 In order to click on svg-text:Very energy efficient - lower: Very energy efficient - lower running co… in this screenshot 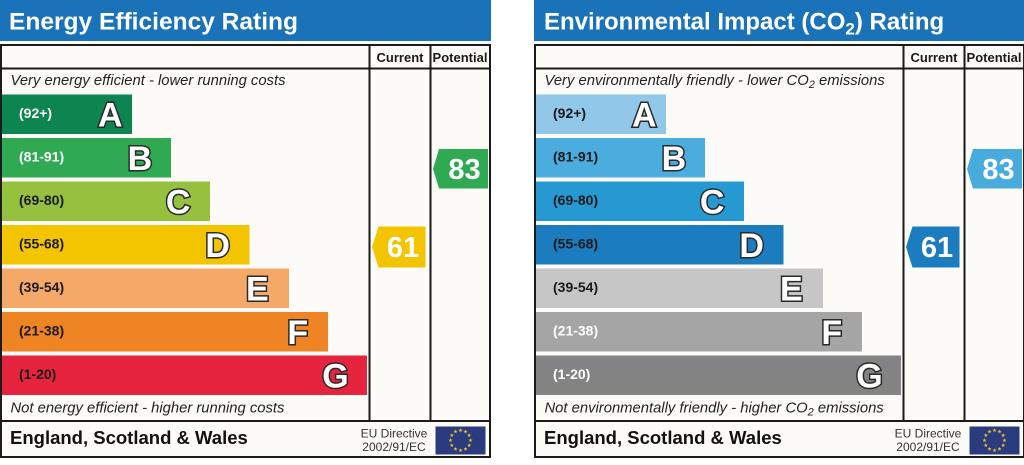, I will do `click(149, 81)`.